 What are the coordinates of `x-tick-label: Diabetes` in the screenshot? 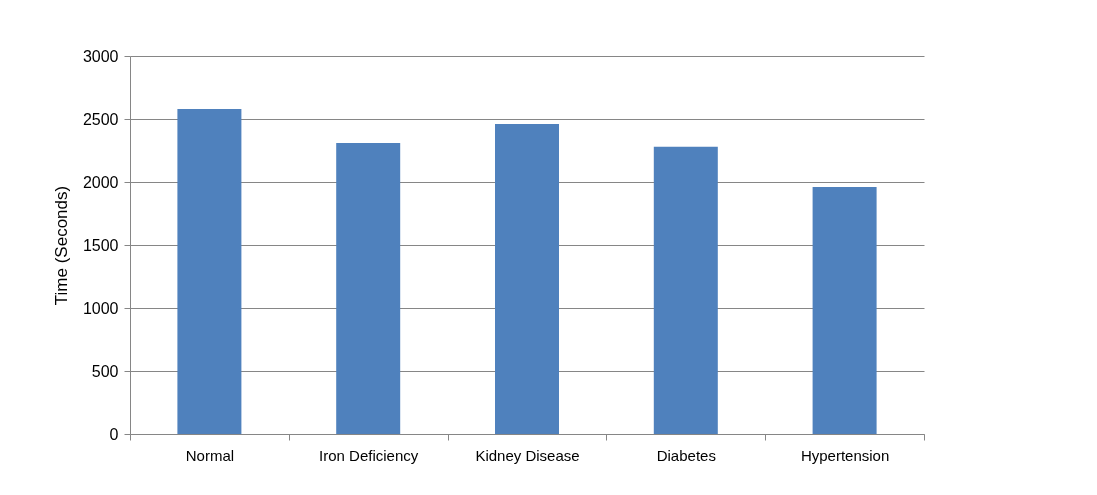 It's located at (686, 455).